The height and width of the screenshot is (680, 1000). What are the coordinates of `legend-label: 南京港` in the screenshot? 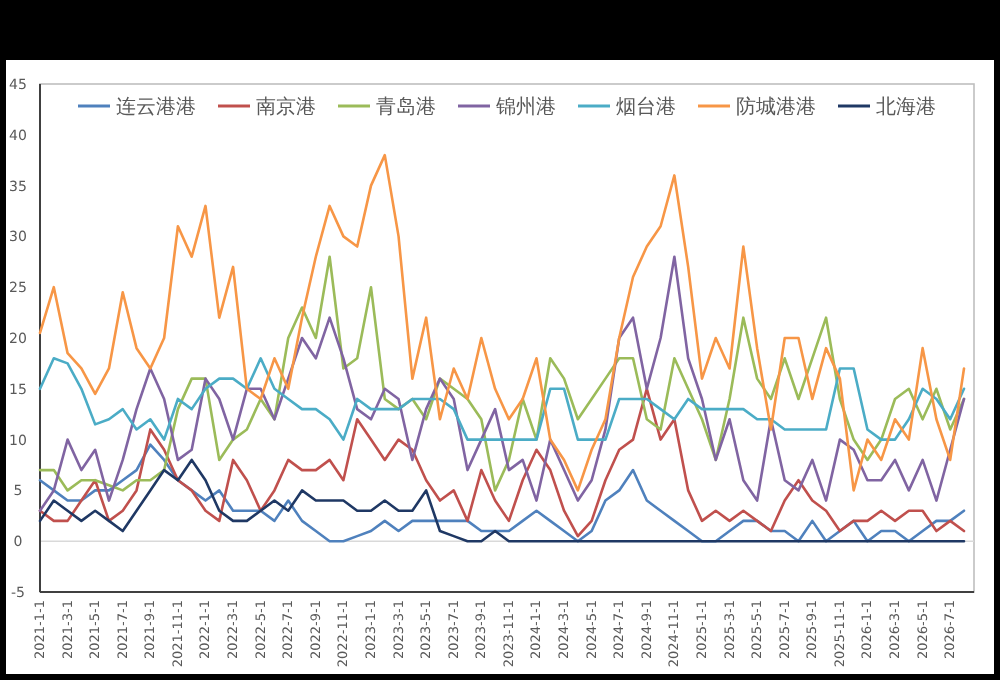 It's located at (286, 107).